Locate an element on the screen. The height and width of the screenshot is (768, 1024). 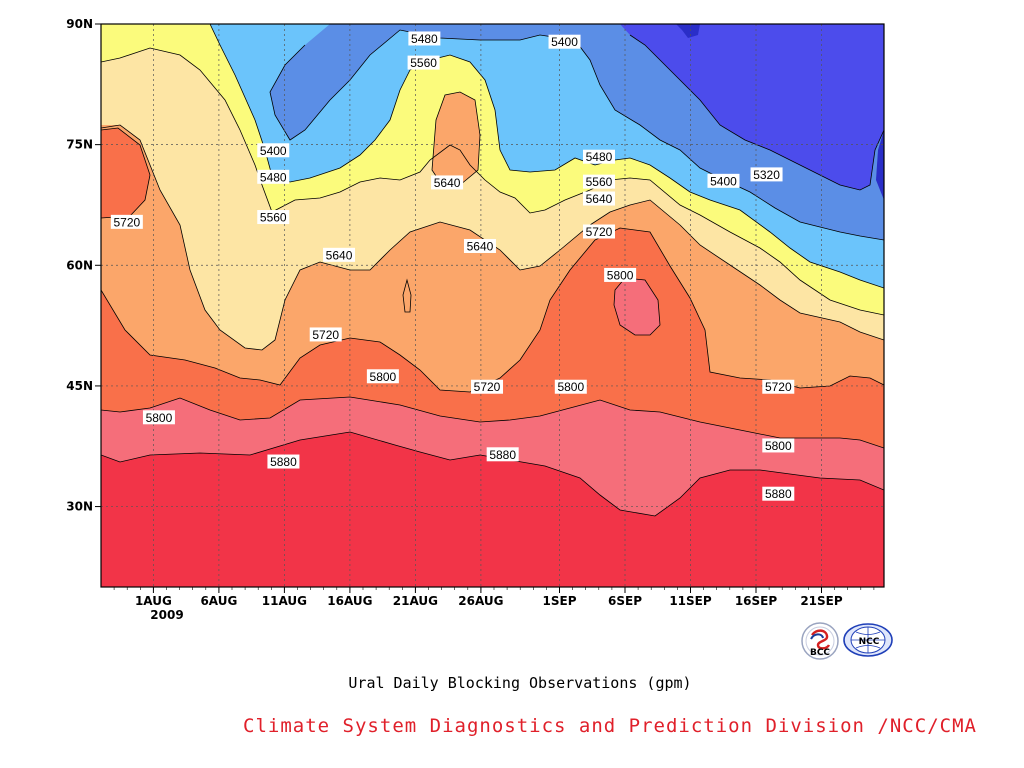
ncc-logo-text: NCC is located at coordinates (869, 642).